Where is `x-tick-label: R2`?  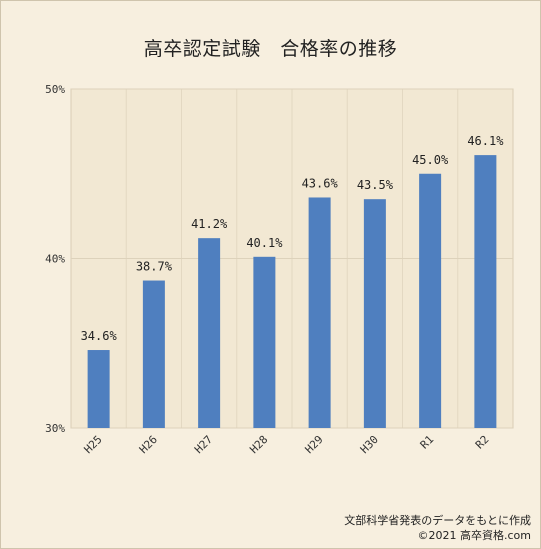 x-tick-label: R2 is located at coordinates (482, 442).